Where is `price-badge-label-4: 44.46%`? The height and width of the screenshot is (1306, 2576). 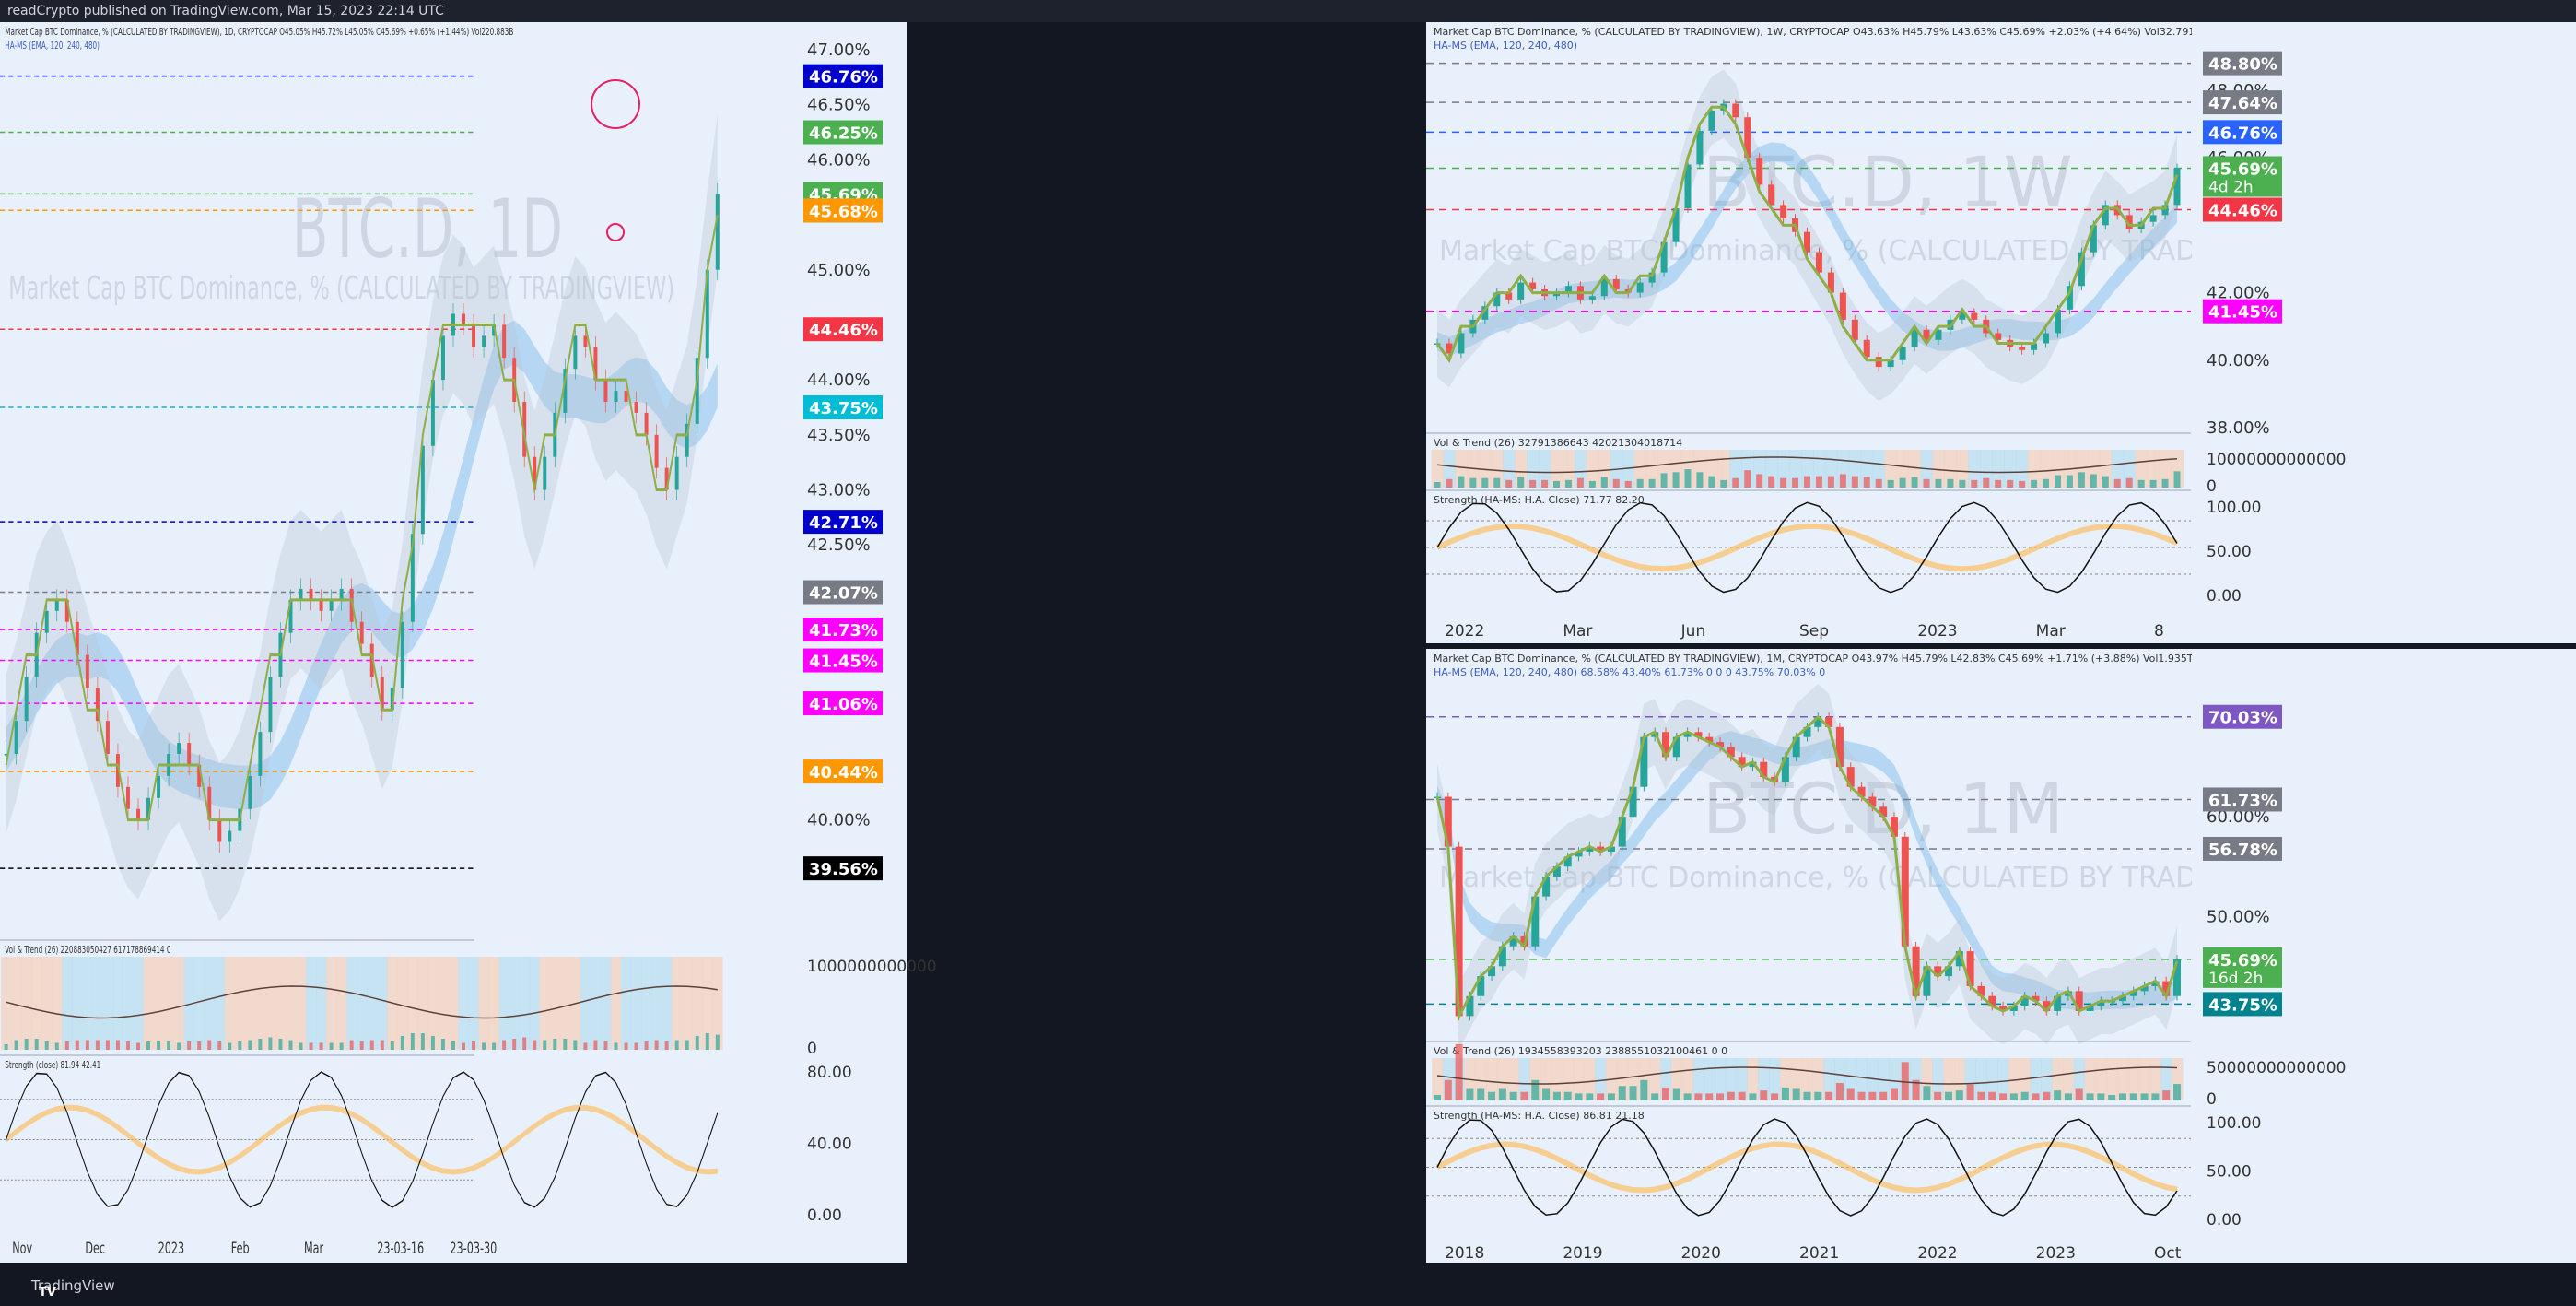 price-badge-label-4: 44.46% is located at coordinates (843, 330).